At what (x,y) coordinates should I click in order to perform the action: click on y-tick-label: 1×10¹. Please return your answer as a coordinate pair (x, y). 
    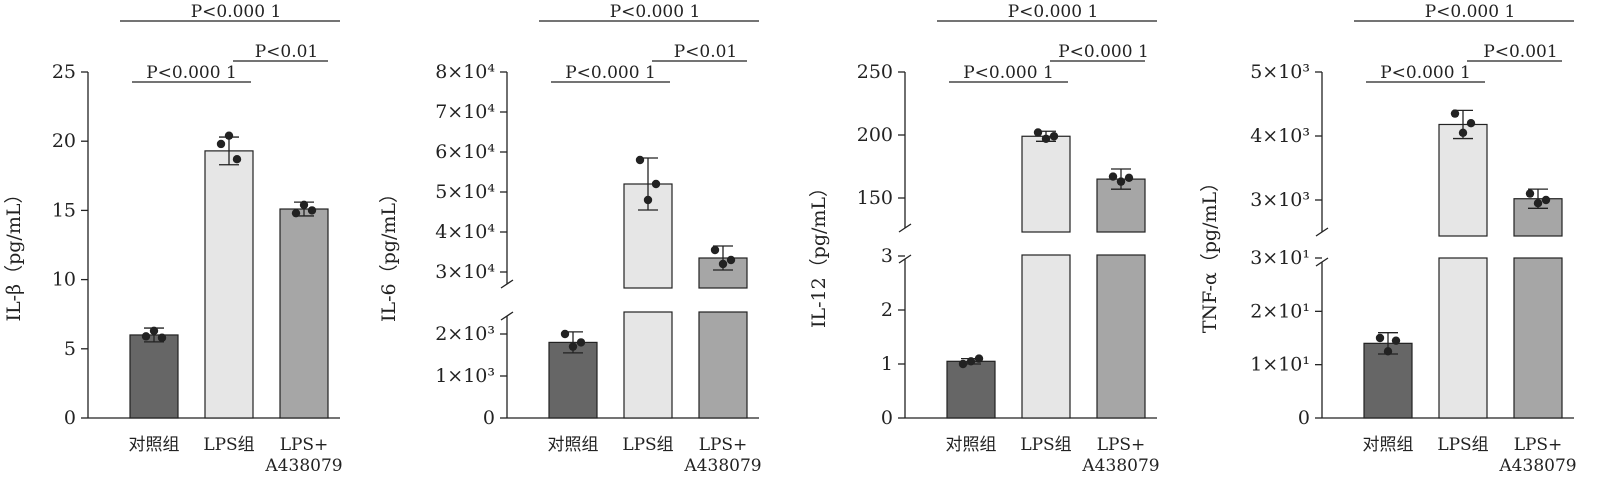
    Looking at the image, I should click on (1280, 365).